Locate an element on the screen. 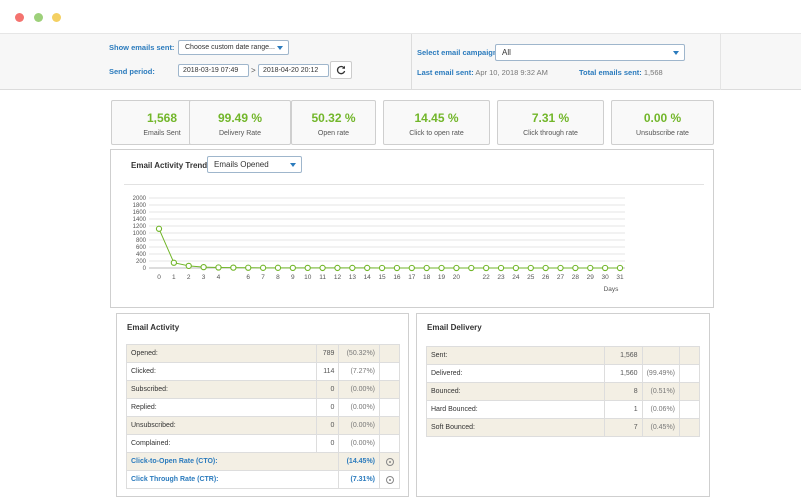 This screenshot has height=503, width=801. refresh-icon is located at coordinates (341, 70).